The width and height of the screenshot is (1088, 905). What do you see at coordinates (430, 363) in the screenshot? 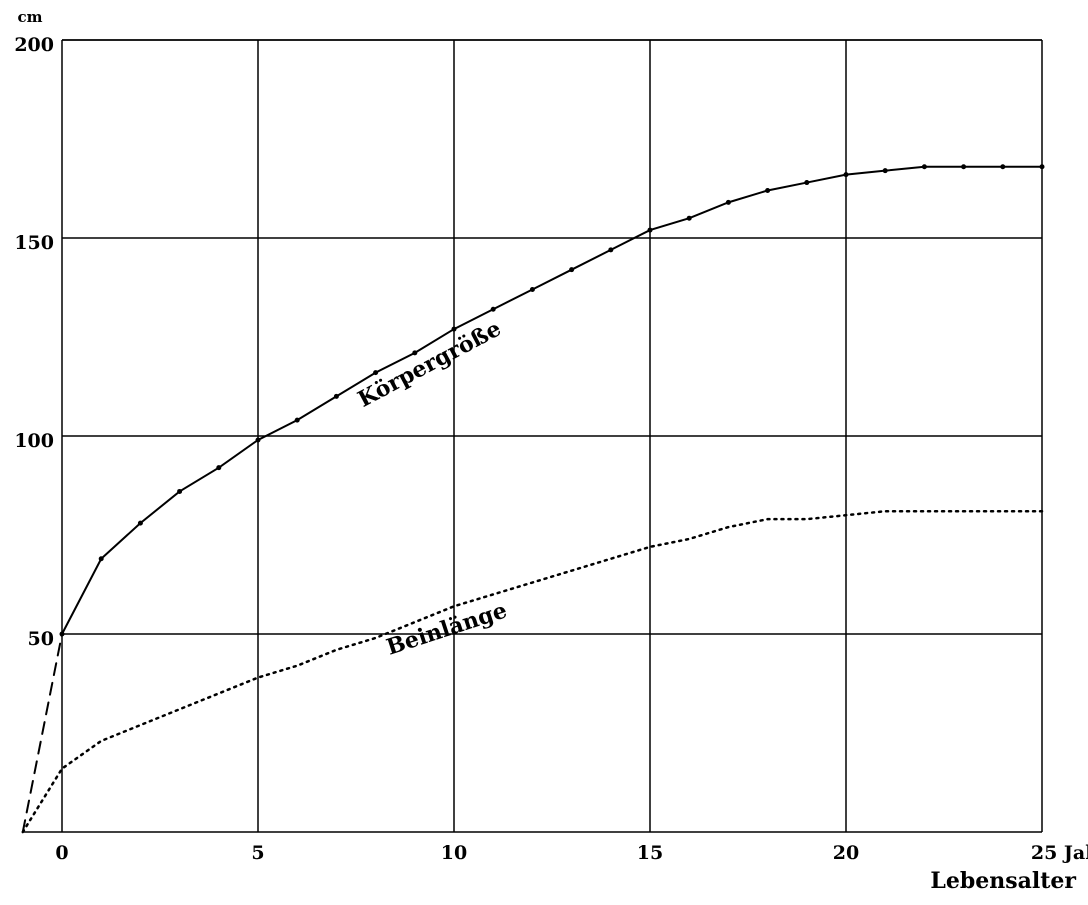
I see `series-label: Körpergröße` at bounding box center [430, 363].